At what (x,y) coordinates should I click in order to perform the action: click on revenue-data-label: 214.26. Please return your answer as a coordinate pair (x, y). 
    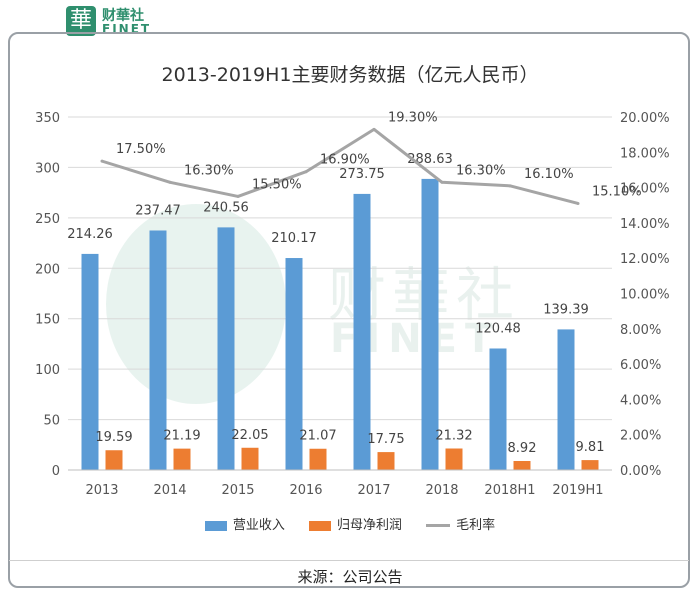
    Looking at the image, I should click on (90, 234).